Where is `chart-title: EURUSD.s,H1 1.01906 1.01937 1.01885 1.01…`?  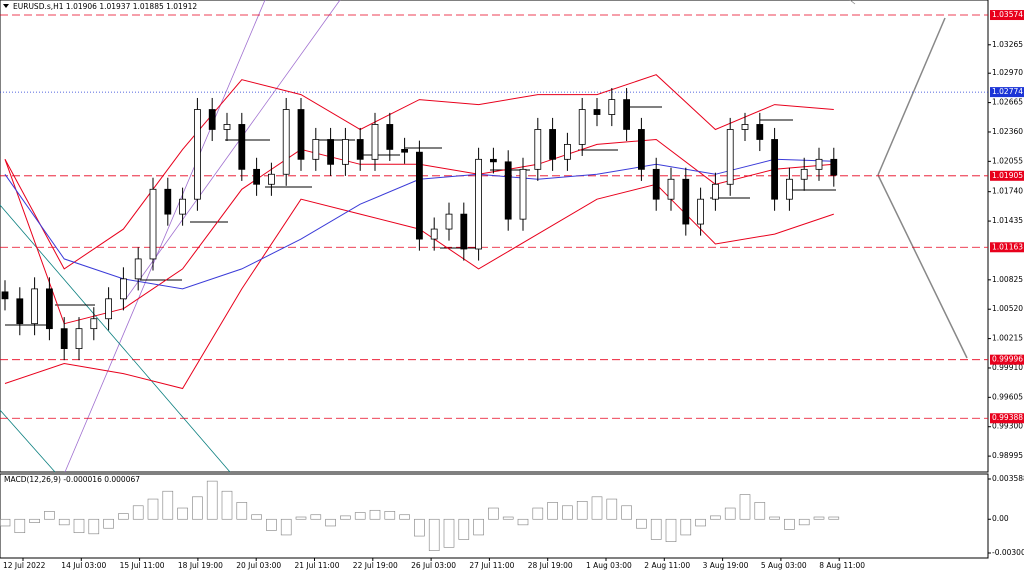
chart-title: EURUSD.s,H1 1.01906 1.01937 1.01885 1.01… is located at coordinates (105, 6).